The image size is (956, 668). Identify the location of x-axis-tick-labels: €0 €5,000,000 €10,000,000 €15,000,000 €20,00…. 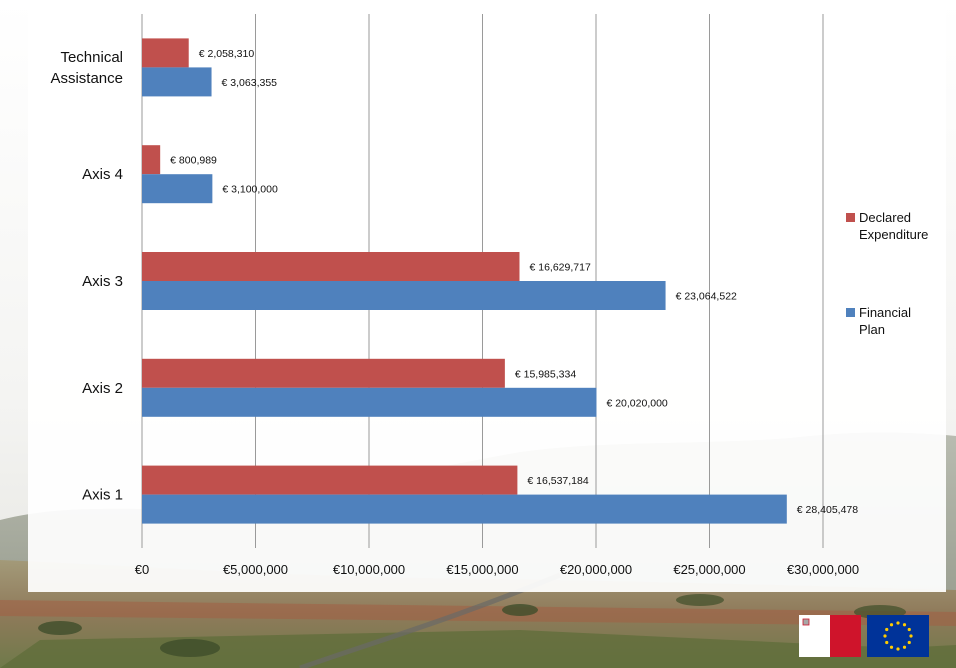
(497, 569).